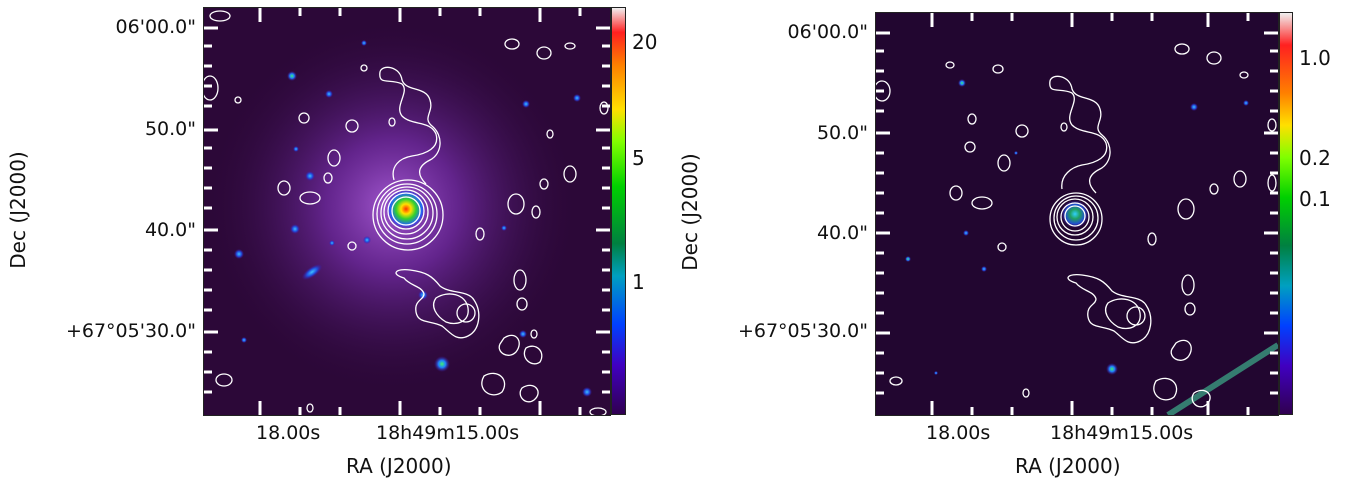  What do you see at coordinates (690, 212) in the screenshot?
I see `right-ylabel: Dec (J2000)` at bounding box center [690, 212].